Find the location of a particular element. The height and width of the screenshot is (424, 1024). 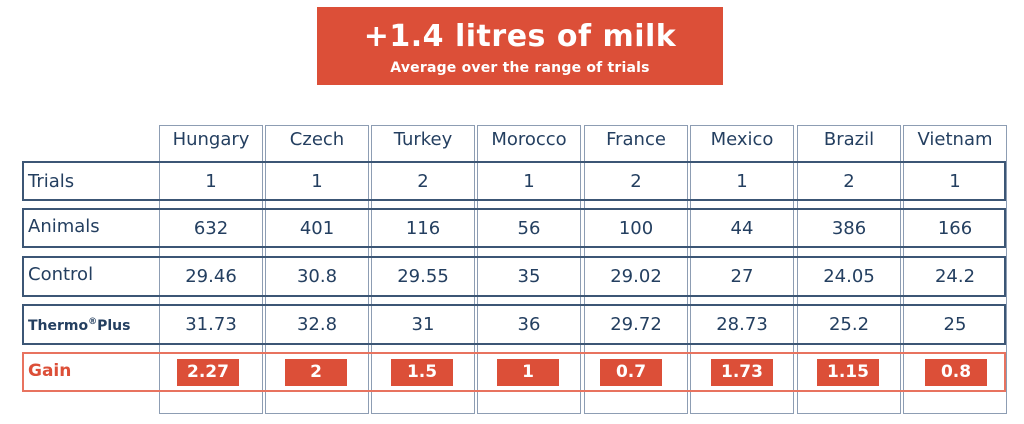

column-frame-brazil is located at coordinates (849, 269).